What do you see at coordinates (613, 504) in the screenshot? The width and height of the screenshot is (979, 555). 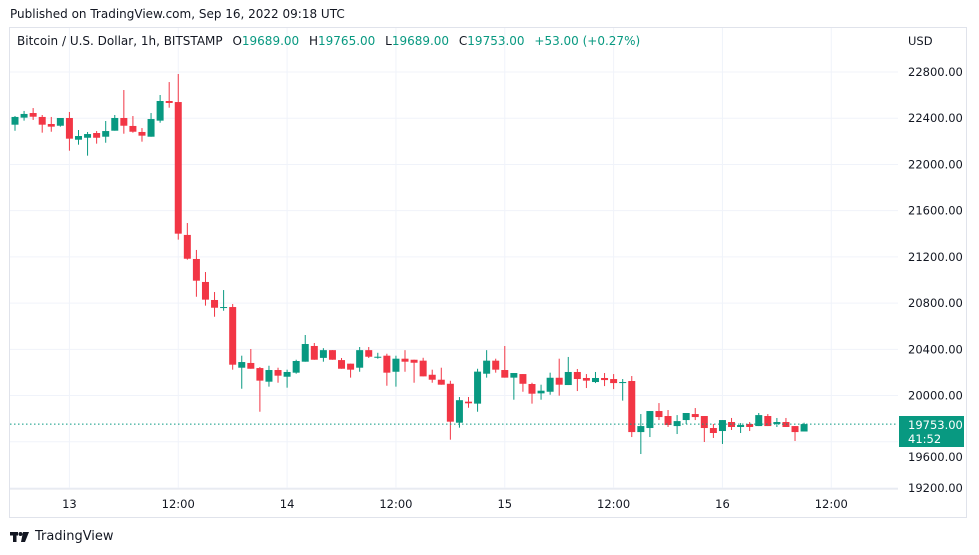 I see `time-tick-label: 12:00` at bounding box center [613, 504].